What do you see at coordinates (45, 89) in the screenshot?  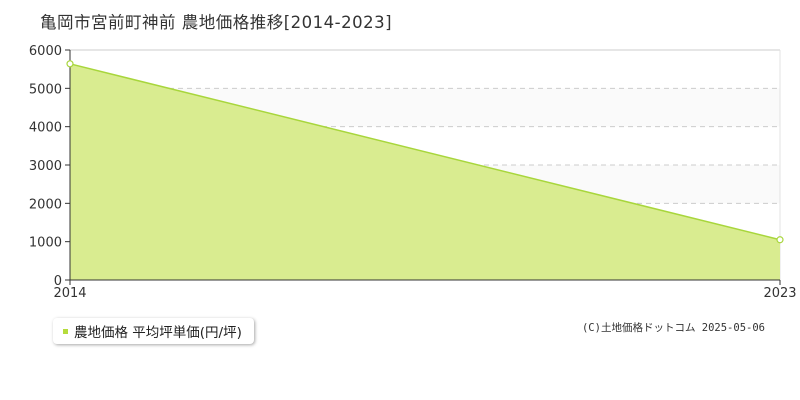 I see `y-tick-label: 5000` at bounding box center [45, 89].